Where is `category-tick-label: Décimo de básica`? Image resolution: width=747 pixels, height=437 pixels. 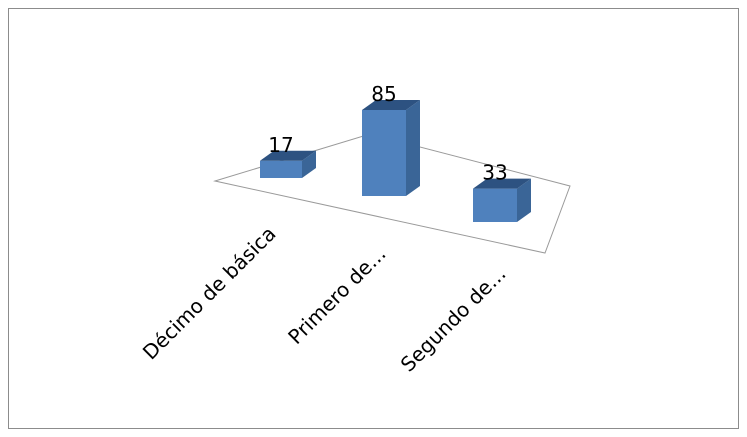 category-tick-label: Décimo de básica is located at coordinates (209, 293).